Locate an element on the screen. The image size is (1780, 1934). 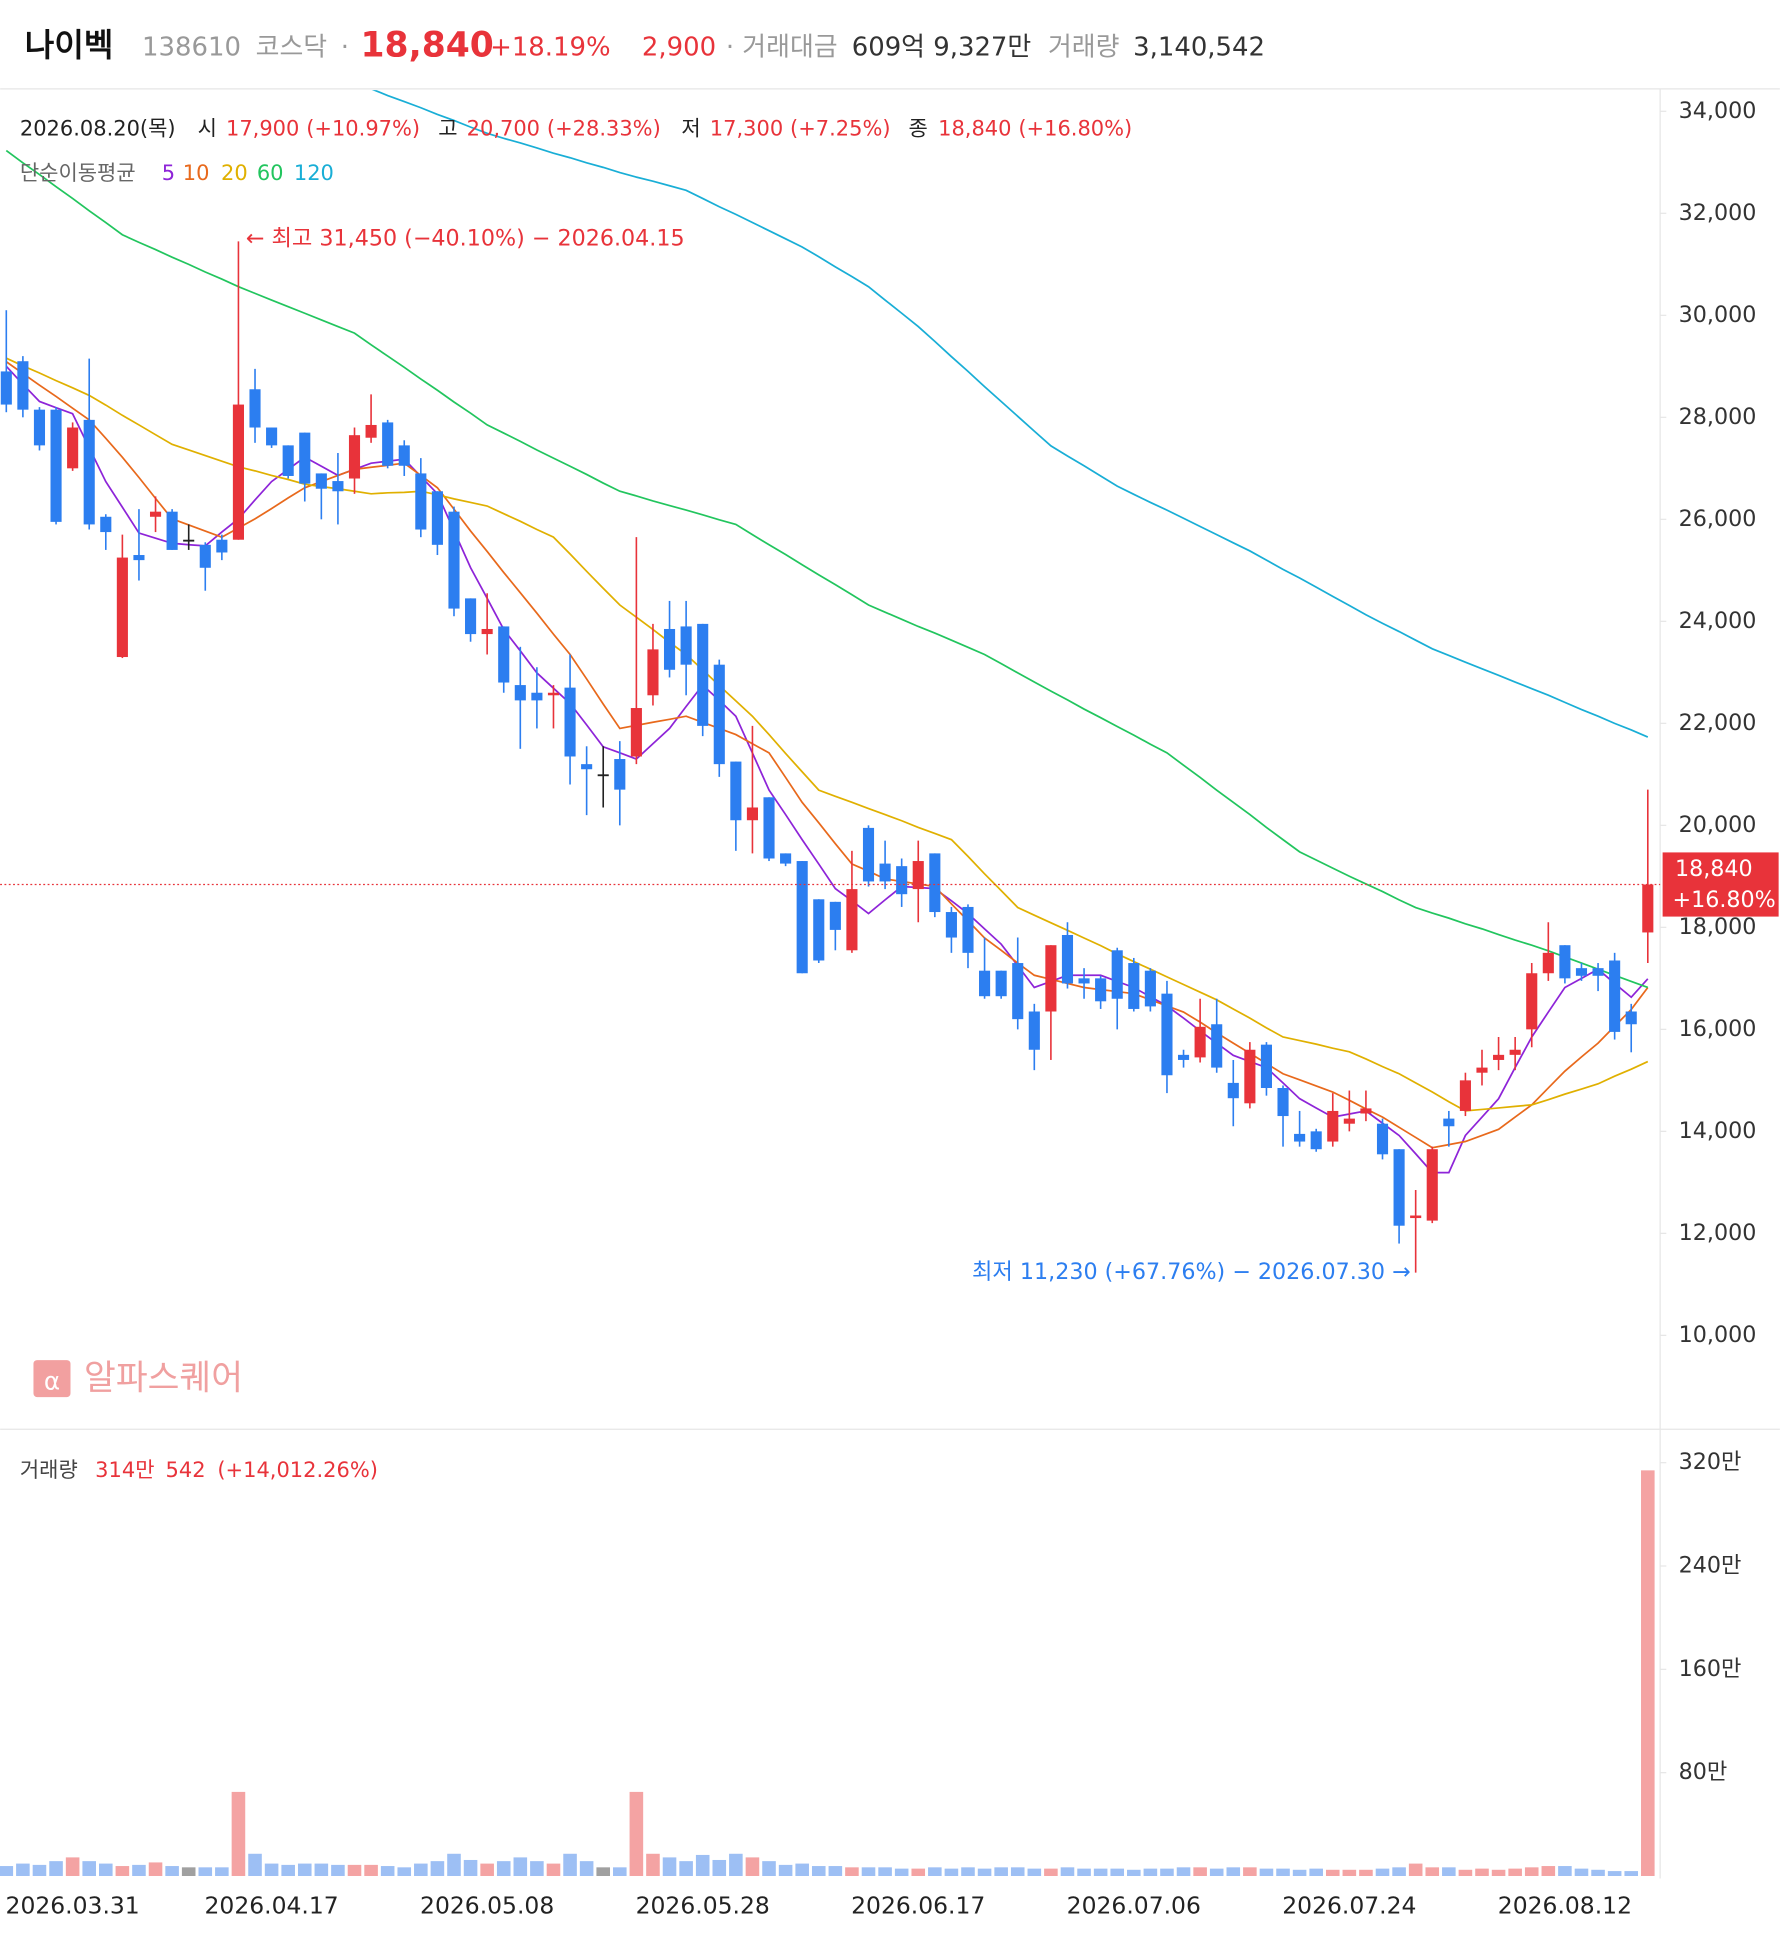
ohlc-name: 종 is located at coordinates (918, 129).